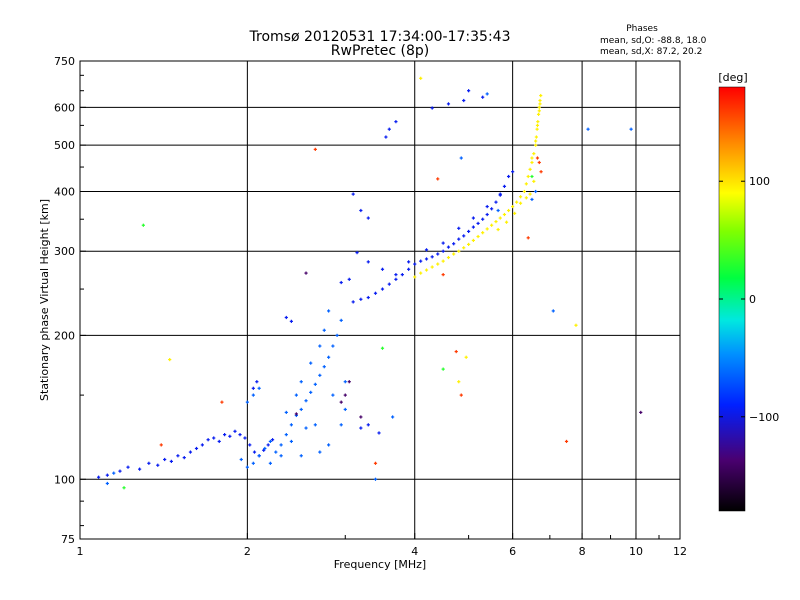 The width and height of the screenshot is (800, 600). I want to click on chart-subtitle: RwPretec (8p), so click(380, 51).